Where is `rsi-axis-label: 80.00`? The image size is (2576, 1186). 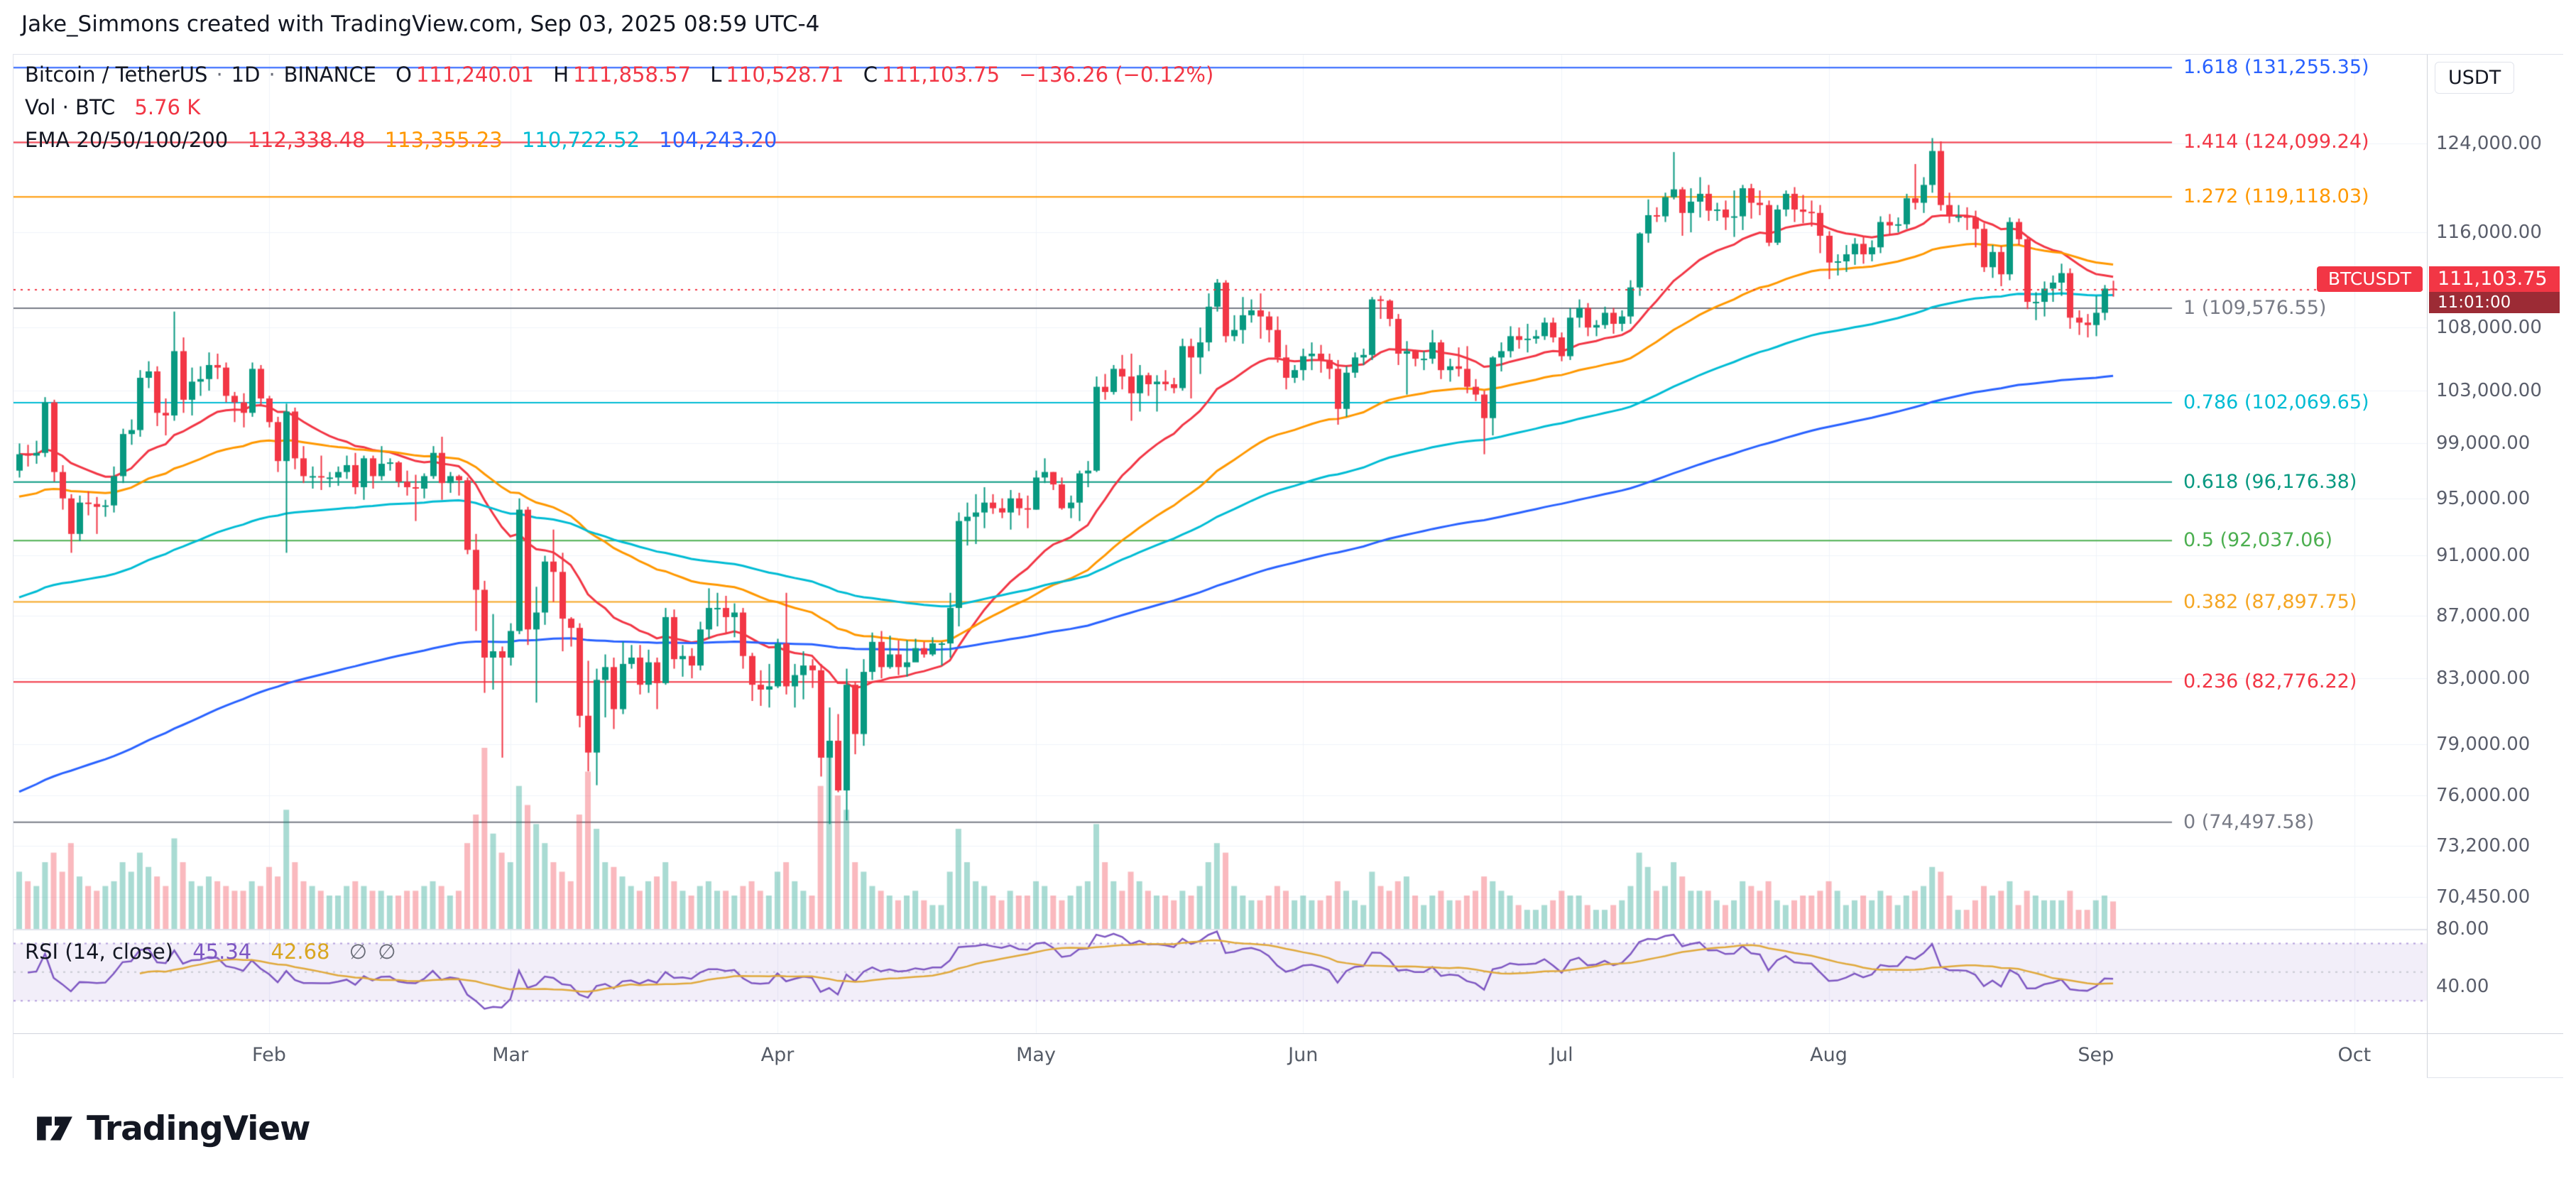 rsi-axis-label: 80.00 is located at coordinates (2462, 929).